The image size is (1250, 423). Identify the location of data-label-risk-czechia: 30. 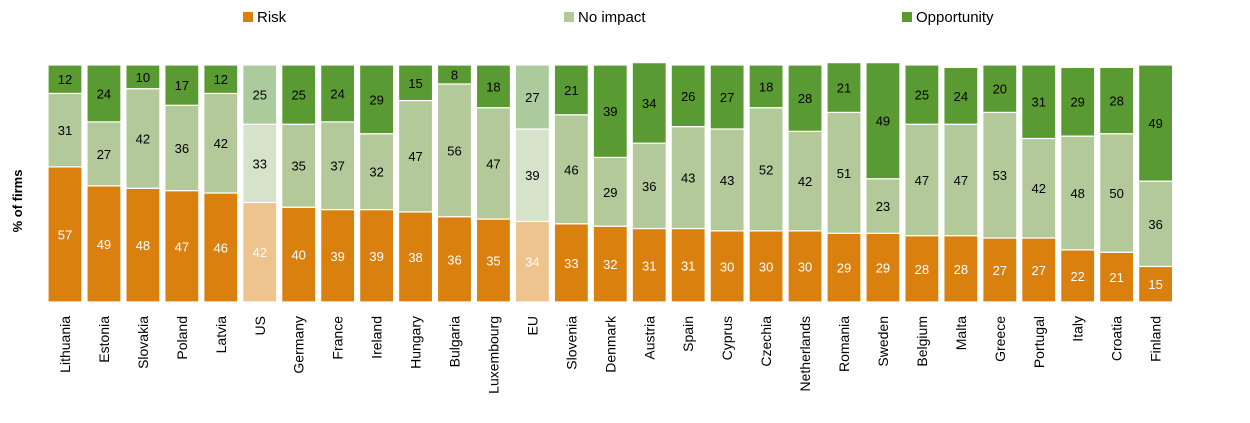
(766, 266).